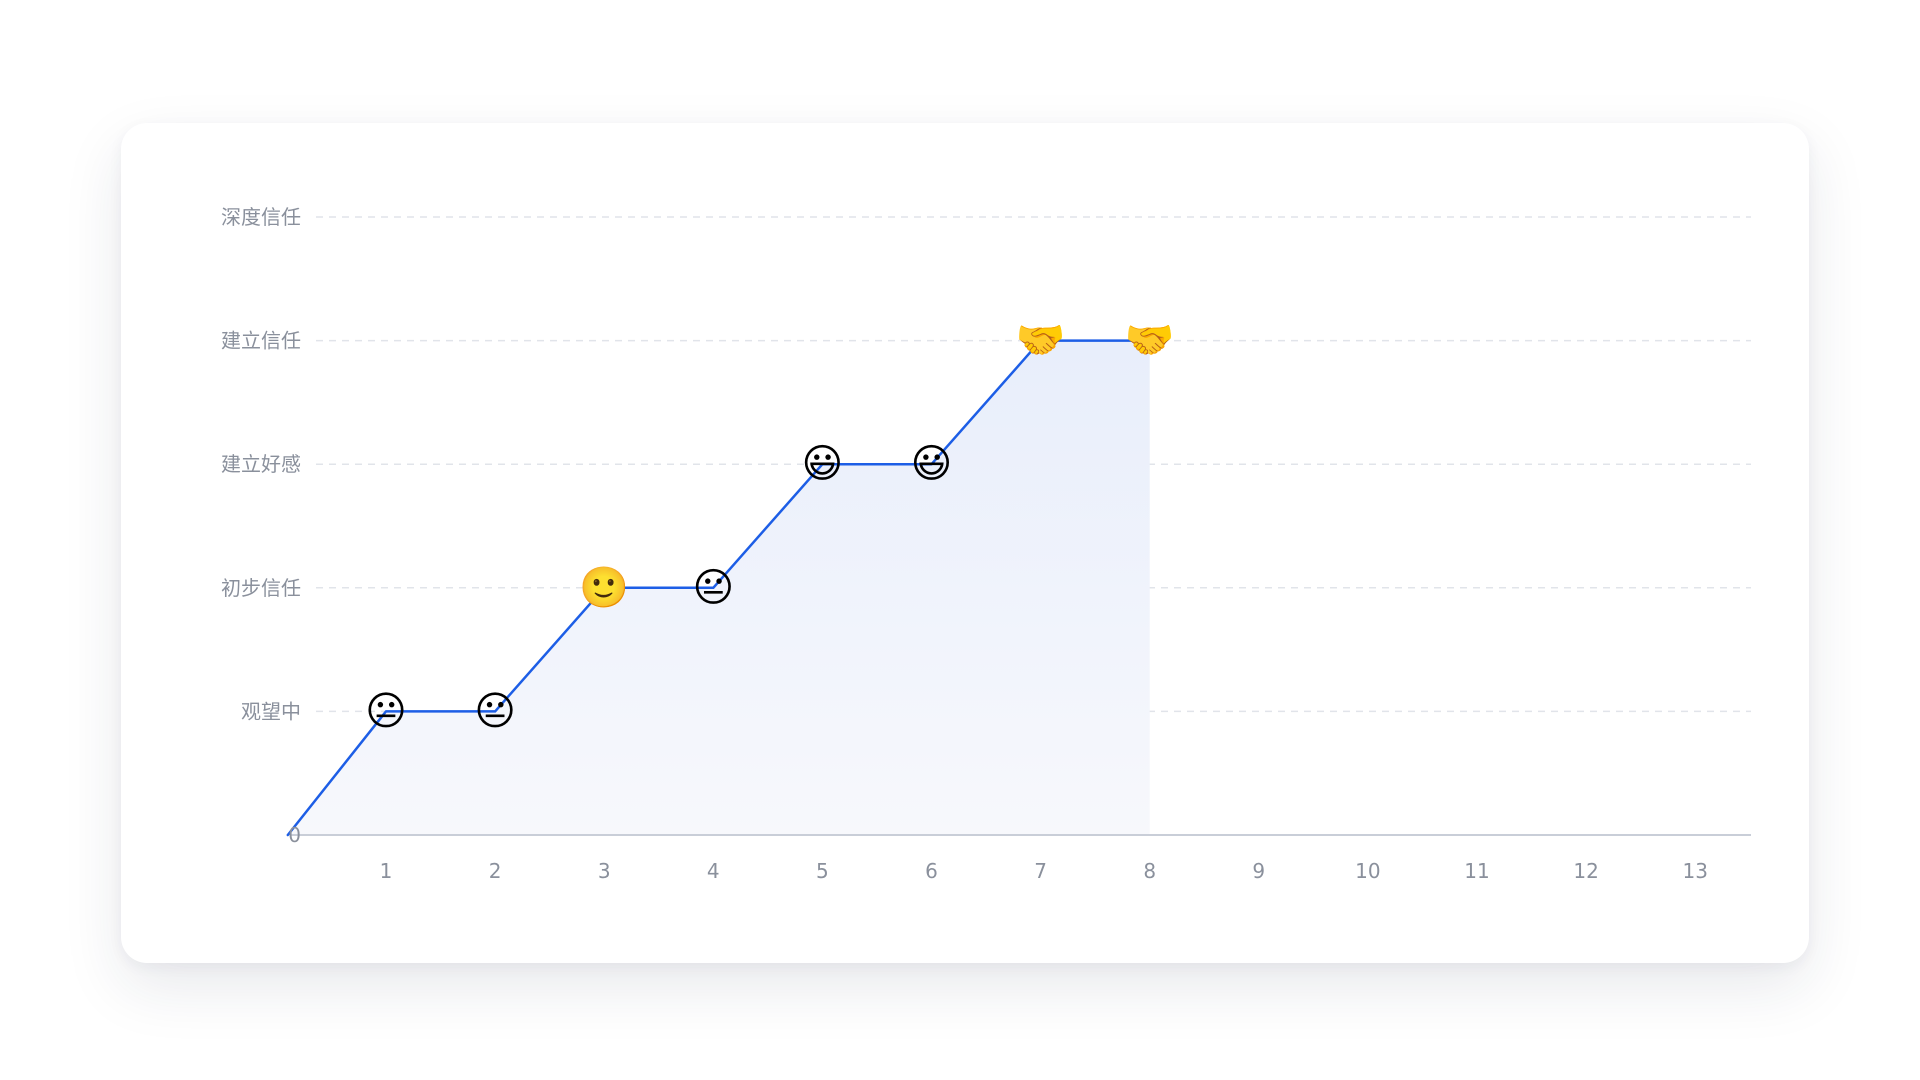  Describe the element at coordinates (261, 464) in the screenshot. I see `y-tick-label: 建立好感` at that location.